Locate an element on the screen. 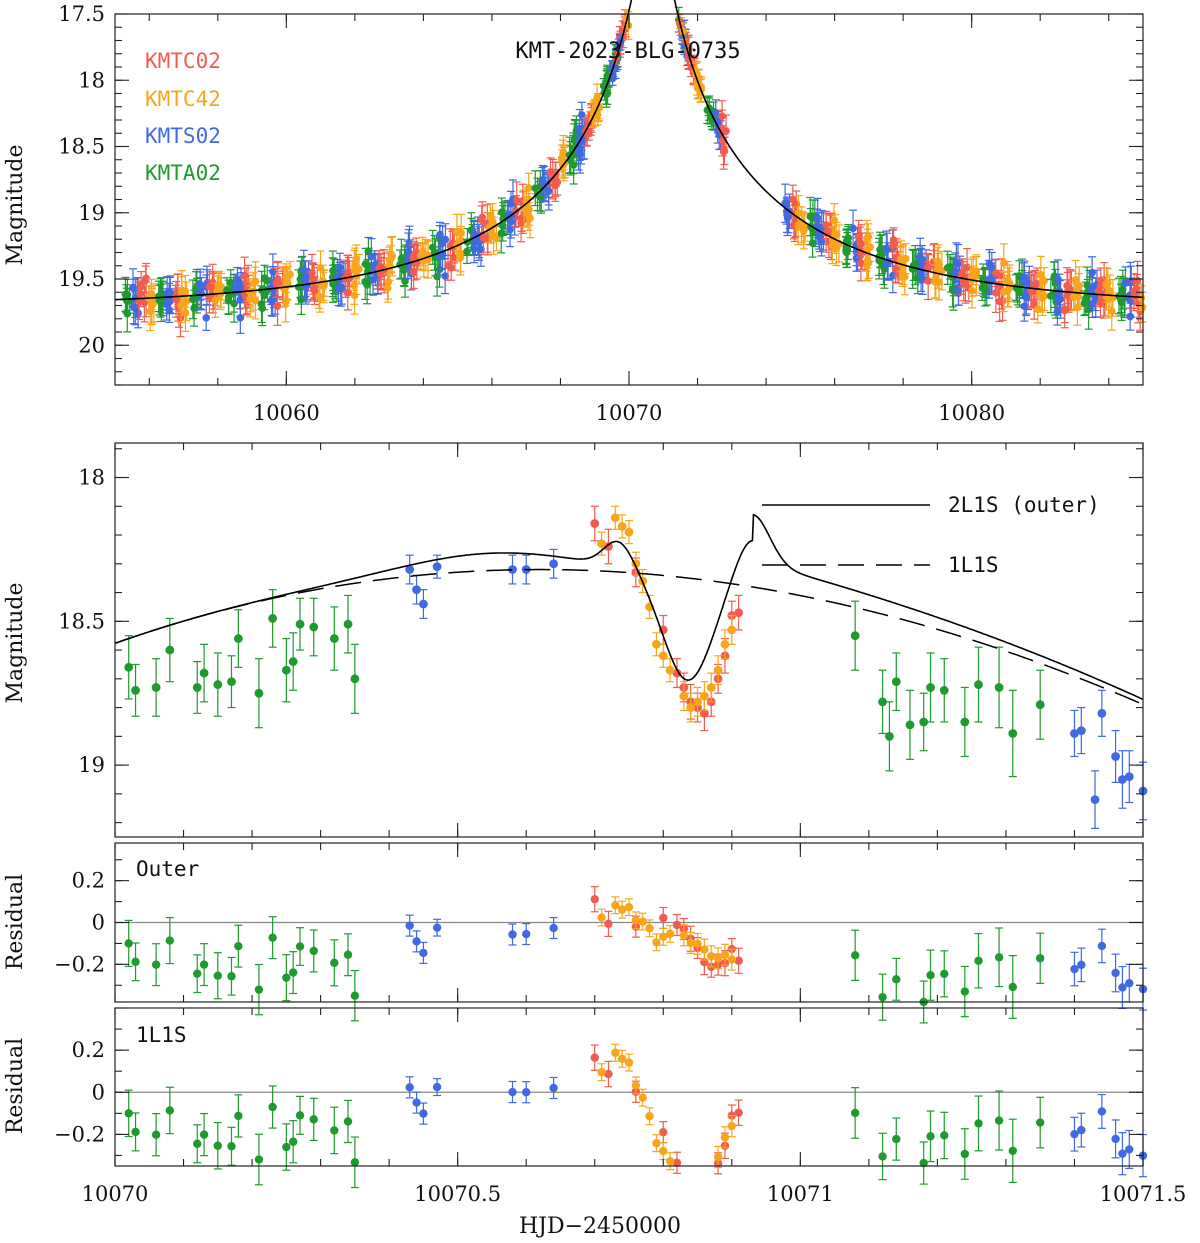 This screenshot has height=1243, width=1200. y-tick-label: 19 is located at coordinates (91, 765).